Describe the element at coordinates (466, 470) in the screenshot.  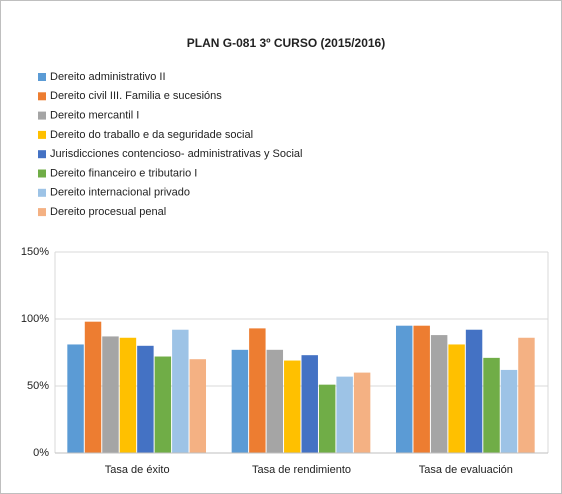
I see `x-tick-label: Tasa de evaluación` at that location.